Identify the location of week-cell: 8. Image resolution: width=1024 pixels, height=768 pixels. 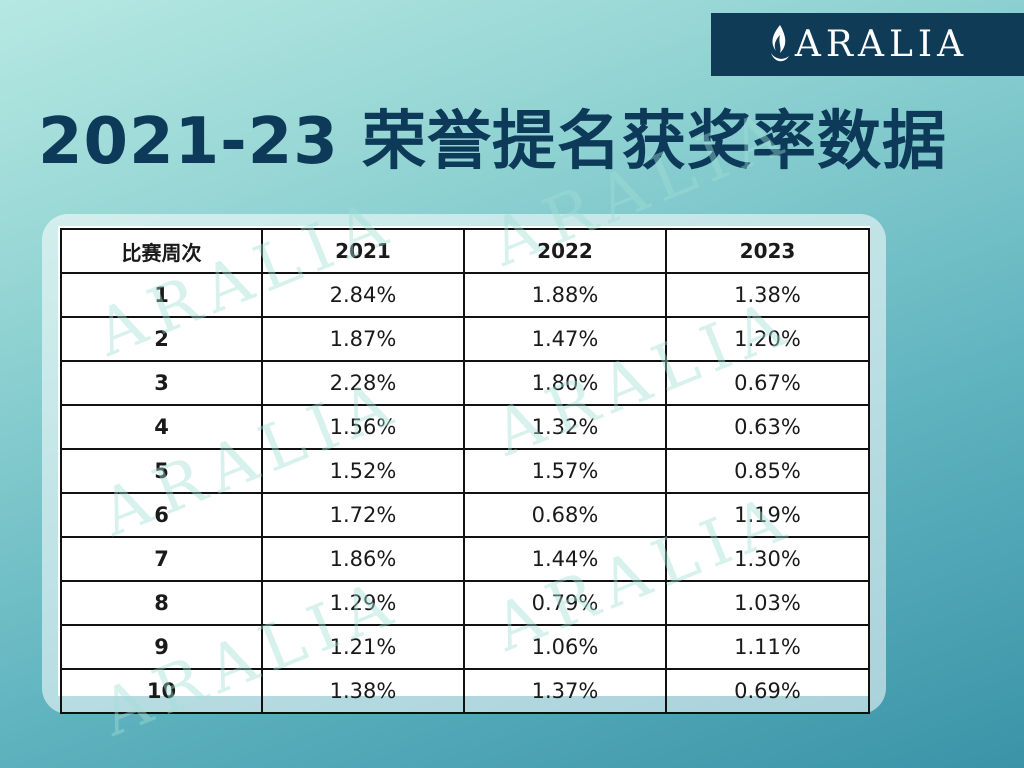
(161, 603).